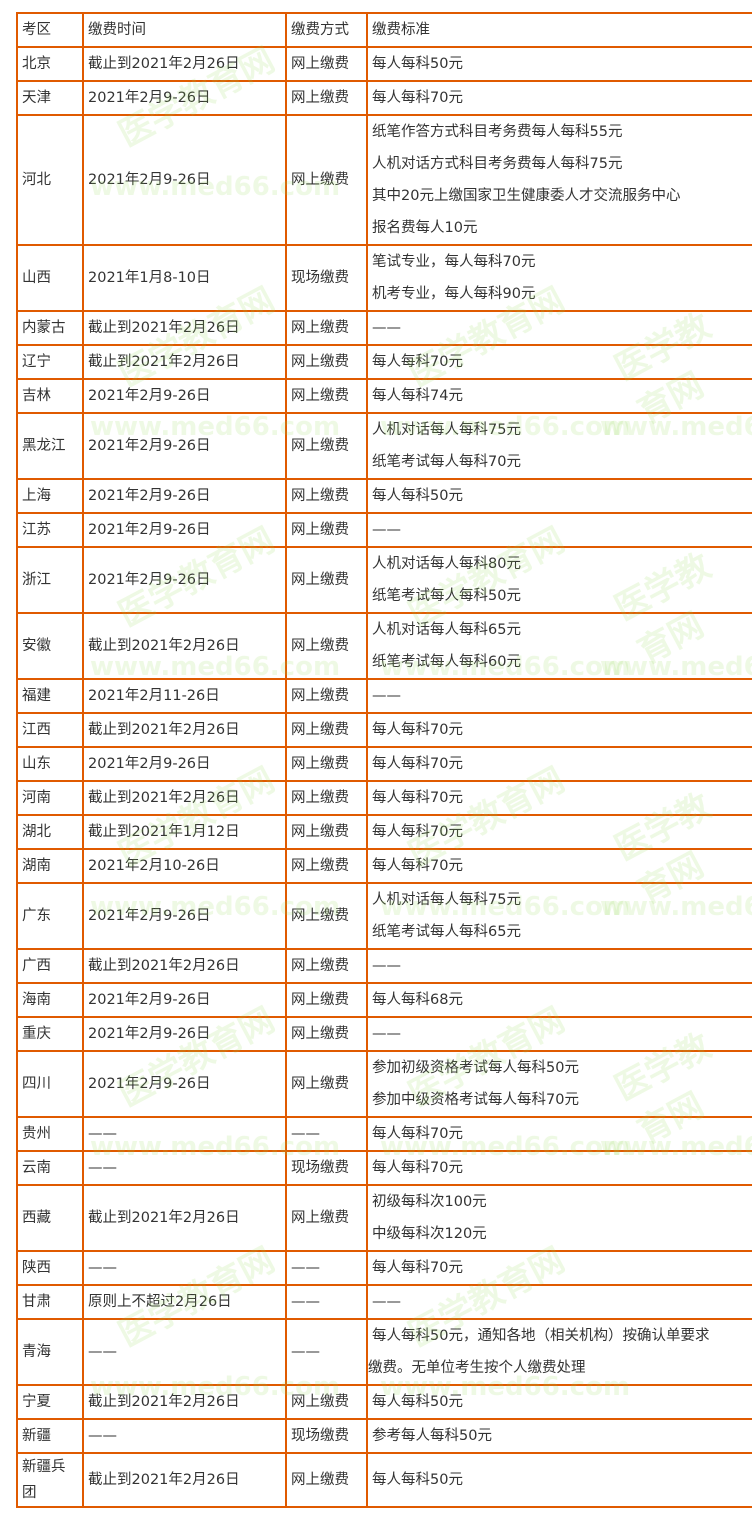  Describe the element at coordinates (429, 1202) in the screenshot. I see `standard-line: 初级每科次100元` at that location.